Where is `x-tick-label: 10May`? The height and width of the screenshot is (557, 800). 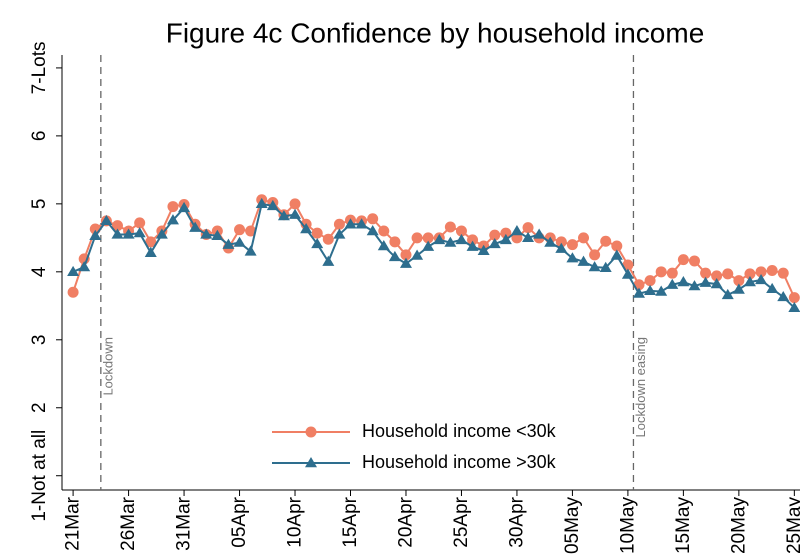 x-tick-label: 10May is located at coordinates (627, 526).